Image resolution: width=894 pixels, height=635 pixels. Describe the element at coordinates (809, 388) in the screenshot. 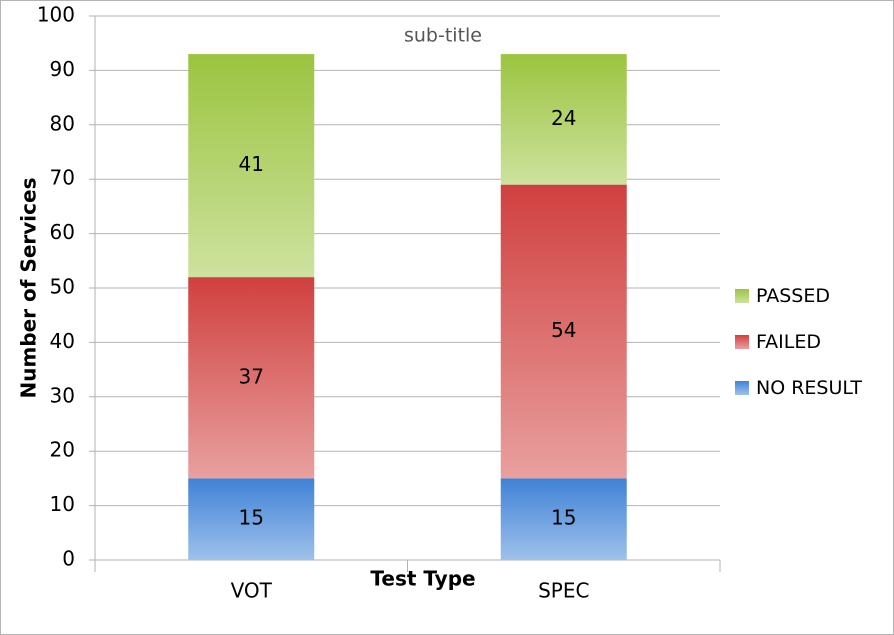

I see `legend-label: NO RESULT` at that location.